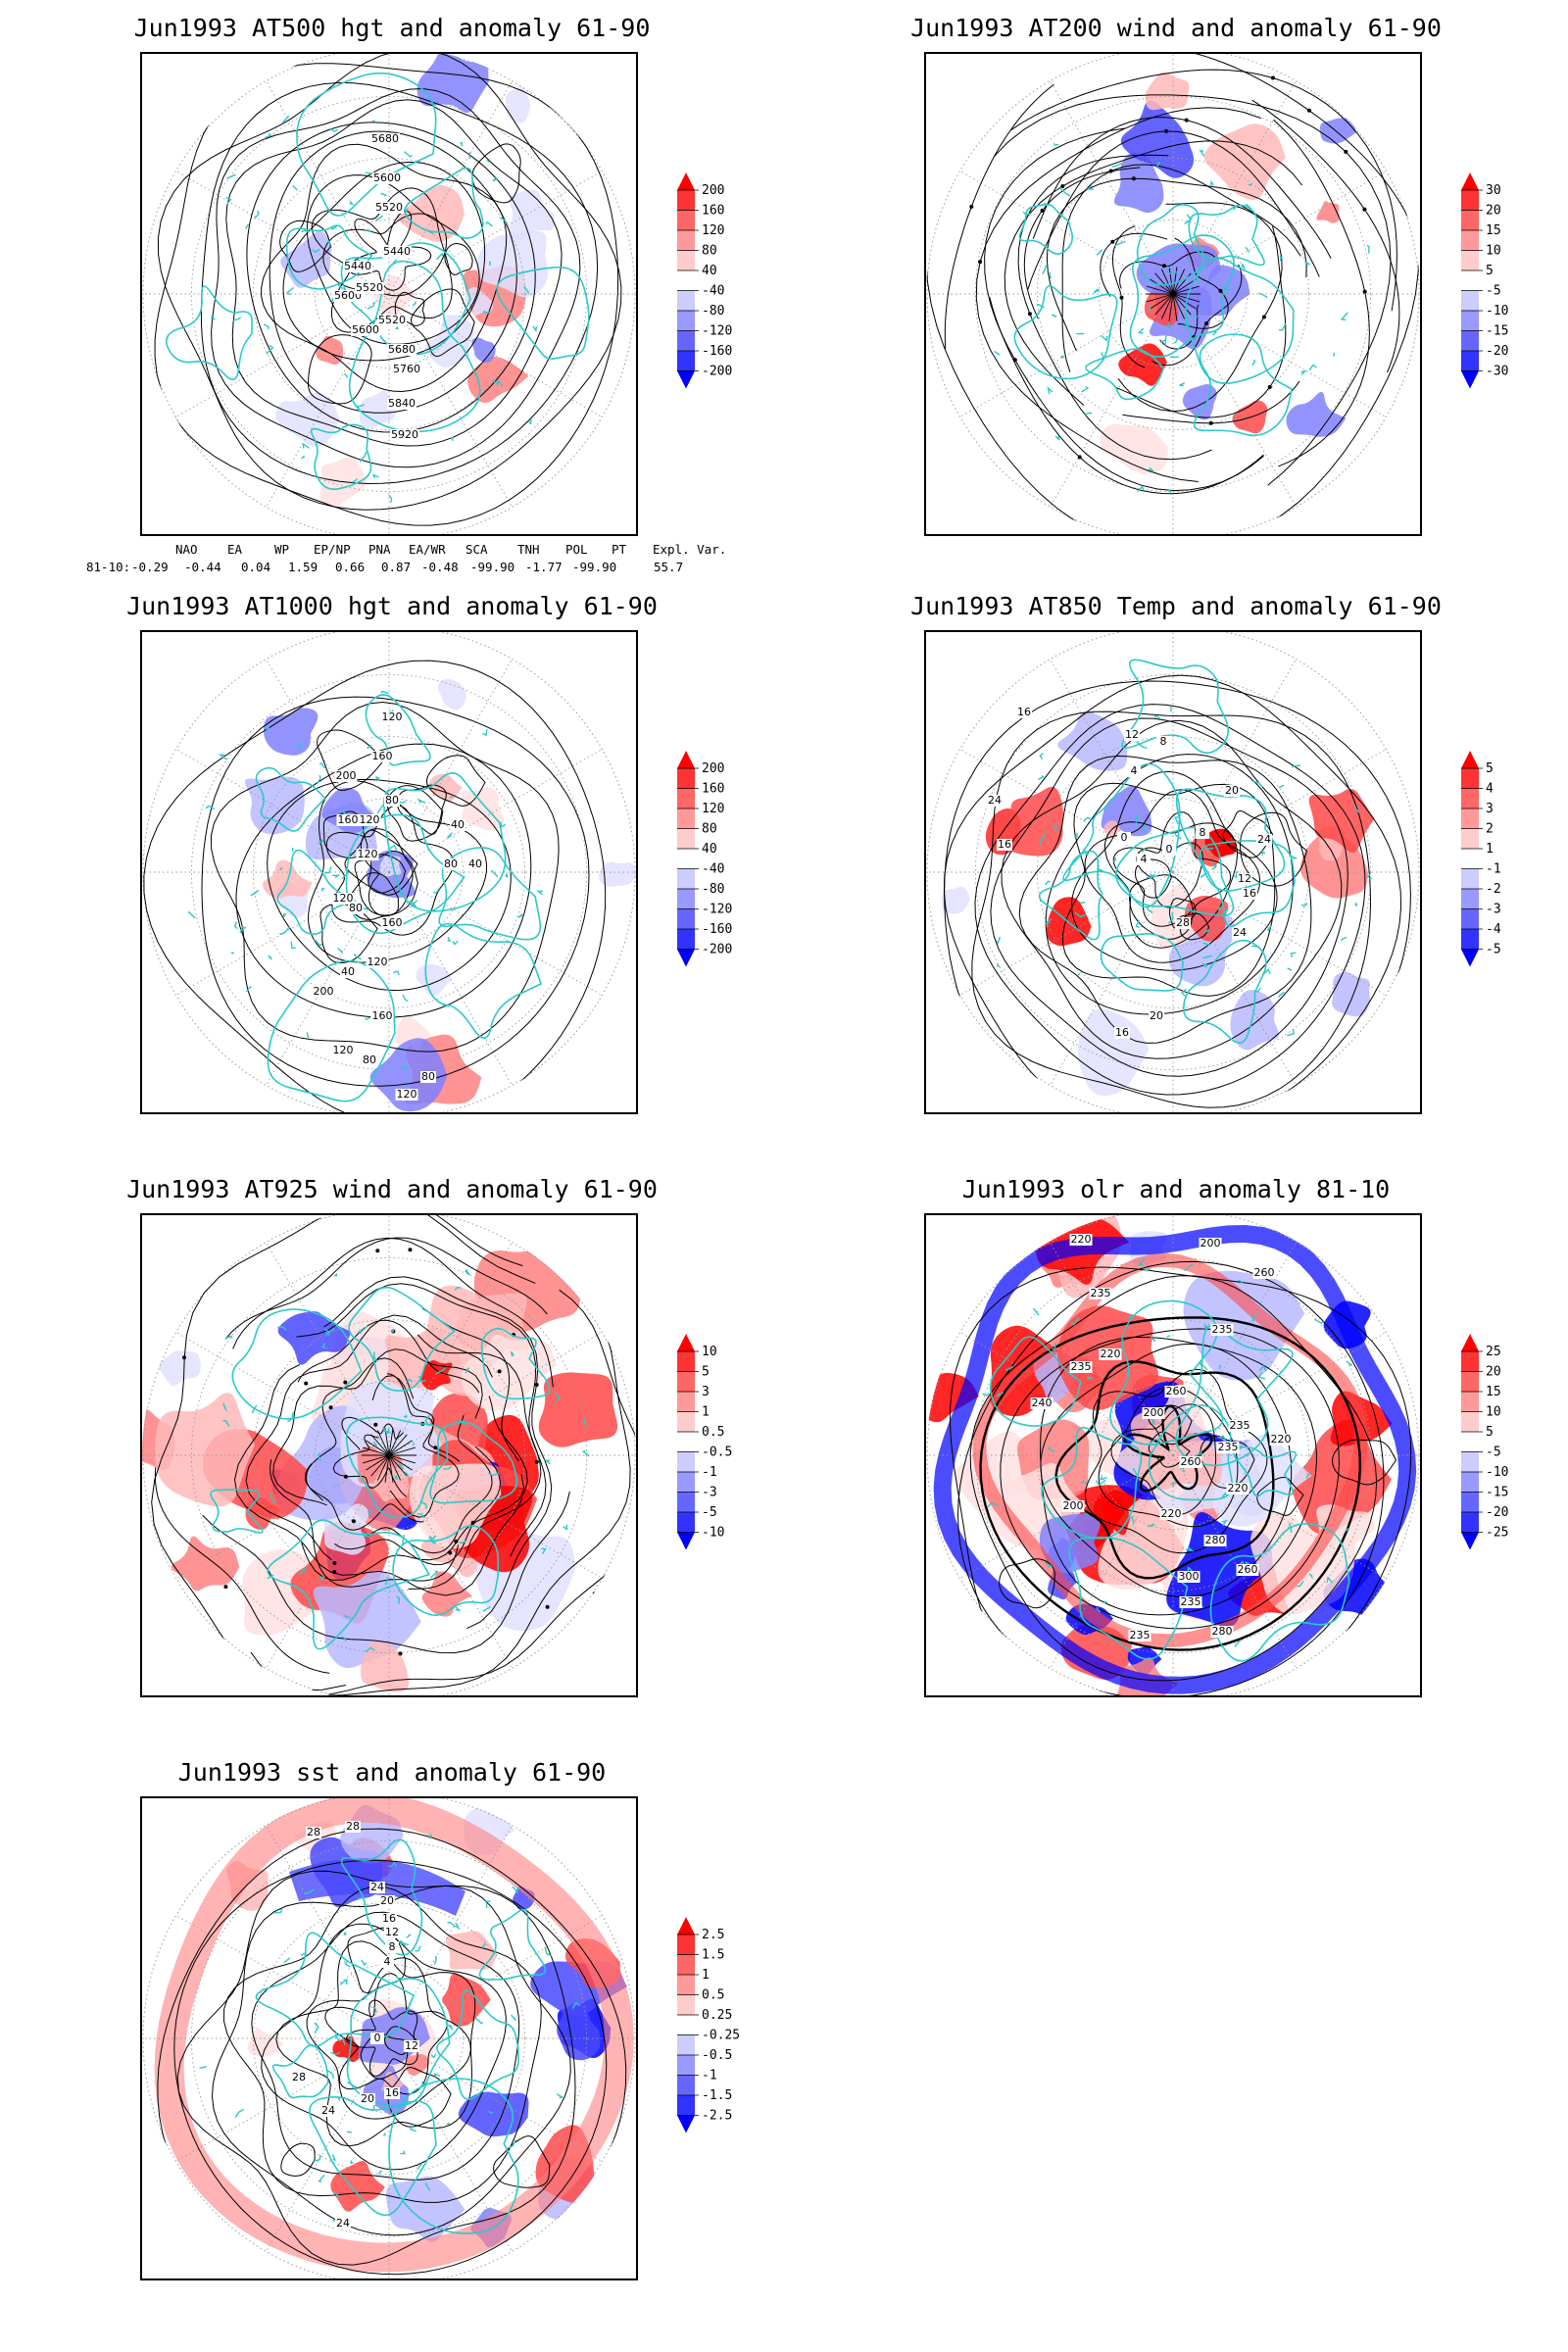 The width and height of the screenshot is (1568, 2352). Describe the element at coordinates (686, 958) in the screenshot. I see `colorbar-arrow-bottom` at that location.